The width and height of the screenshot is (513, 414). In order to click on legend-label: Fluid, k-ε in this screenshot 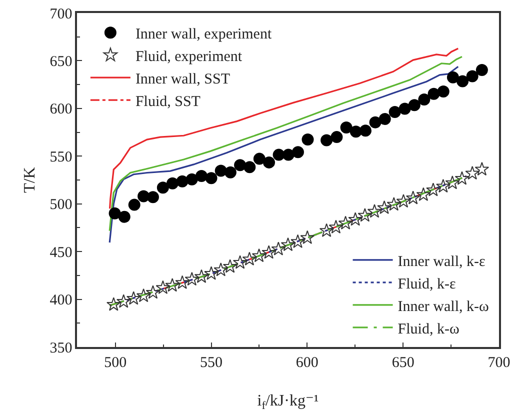, I will do `click(427, 284)`.